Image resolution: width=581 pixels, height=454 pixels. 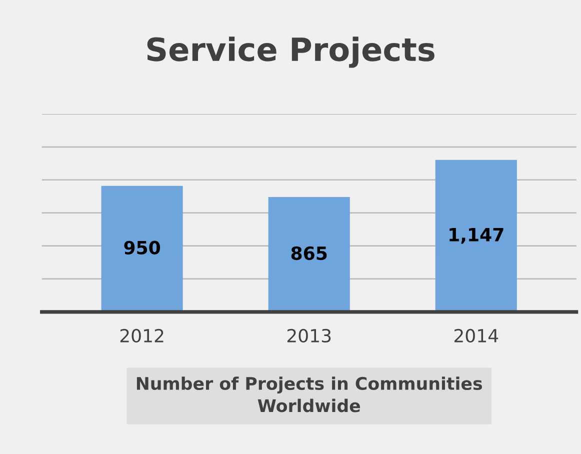 What do you see at coordinates (142, 247) in the screenshot?
I see `data-label: 950` at bounding box center [142, 247].